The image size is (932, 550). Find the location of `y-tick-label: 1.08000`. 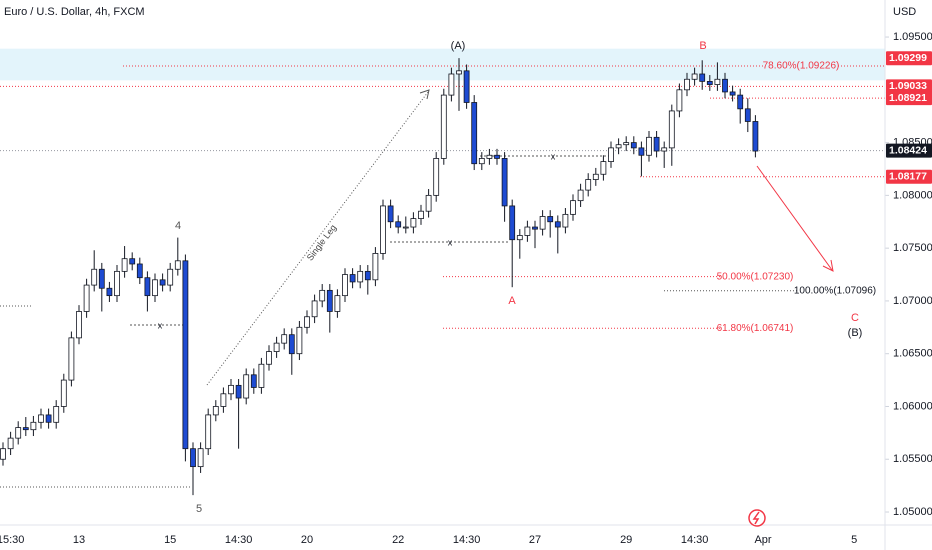

y-tick-label: 1.08000 is located at coordinates (912, 195).